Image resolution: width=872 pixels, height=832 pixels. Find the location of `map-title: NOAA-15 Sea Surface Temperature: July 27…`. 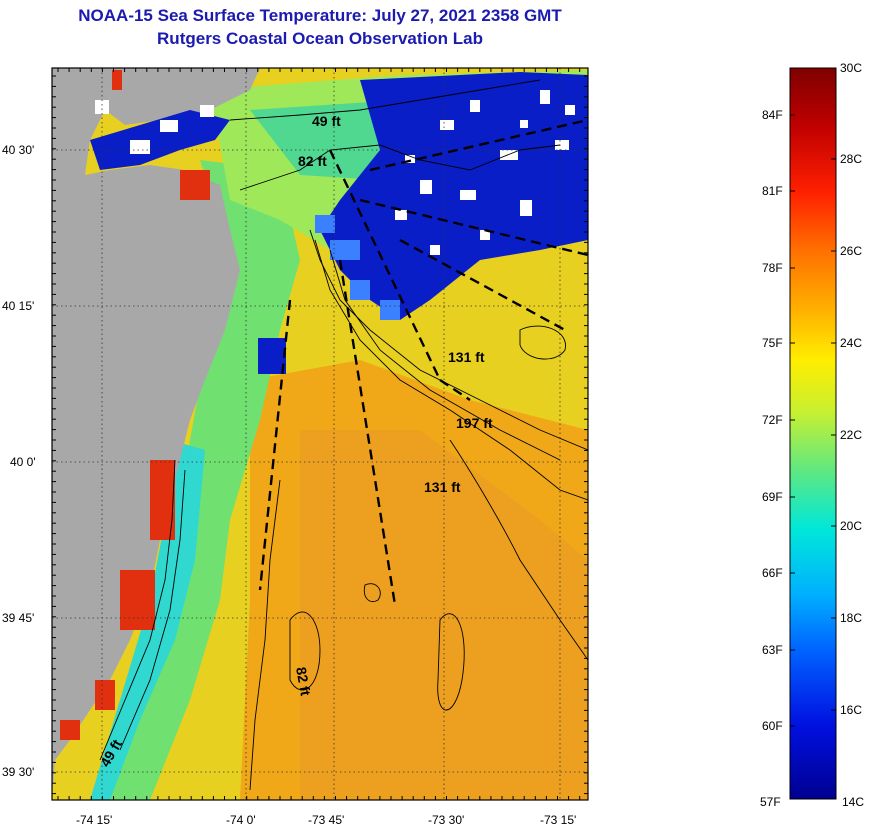

map-title: NOAA-15 Sea Surface Temperature: July 27… is located at coordinates (320, 15).